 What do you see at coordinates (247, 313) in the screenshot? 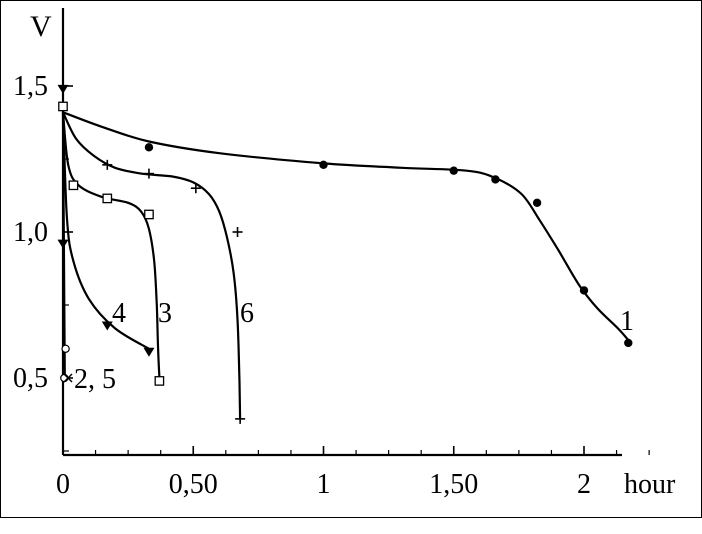
I see `curve-label-1: 6` at bounding box center [247, 313].